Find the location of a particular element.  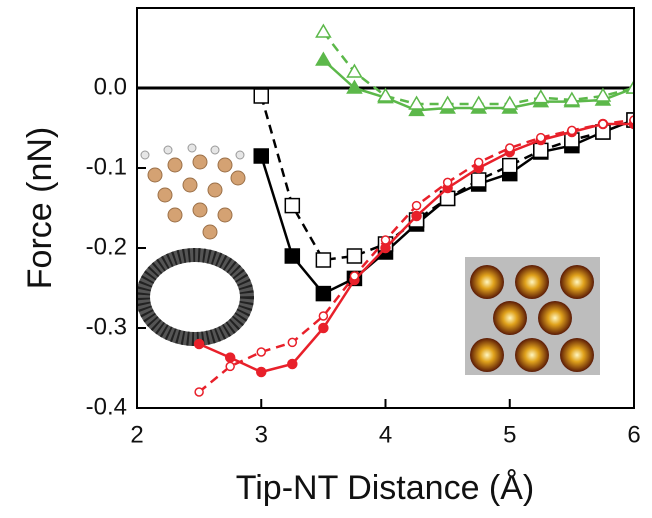

x-tick-label: 2 is located at coordinates (136, 434).